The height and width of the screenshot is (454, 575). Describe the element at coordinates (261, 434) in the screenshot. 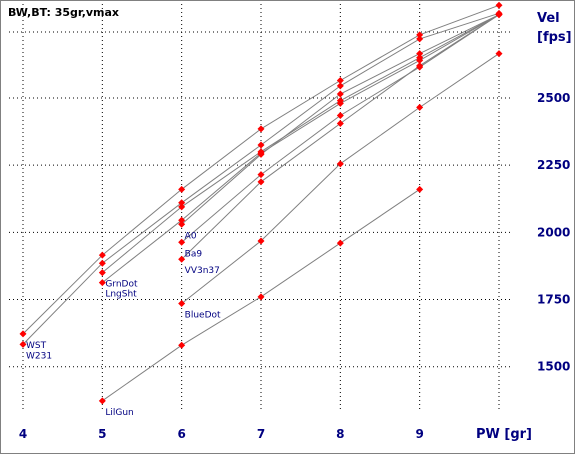

I see `x-tick-label: 7` at that location.